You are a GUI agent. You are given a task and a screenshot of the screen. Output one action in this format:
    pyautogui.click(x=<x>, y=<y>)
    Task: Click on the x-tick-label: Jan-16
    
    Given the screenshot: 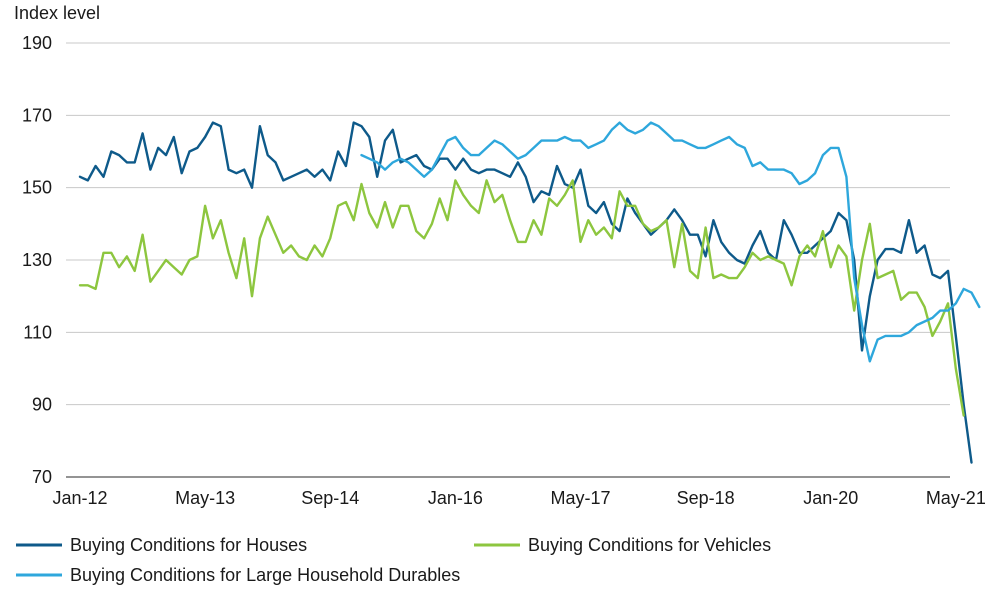 What is the action you would take?
    pyautogui.click(x=455, y=498)
    